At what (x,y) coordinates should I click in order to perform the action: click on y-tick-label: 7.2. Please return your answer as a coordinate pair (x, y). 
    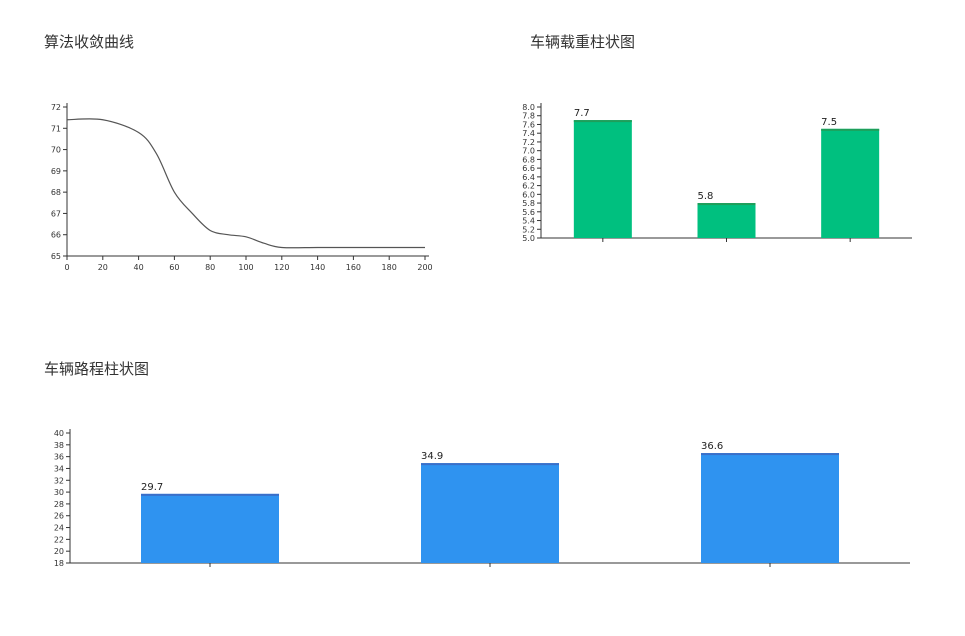
    Looking at the image, I should click on (528, 142).